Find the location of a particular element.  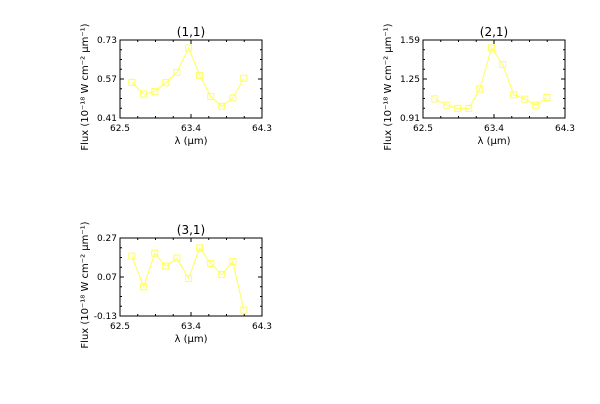

y-tick-label: 0.07 is located at coordinates (107, 278).